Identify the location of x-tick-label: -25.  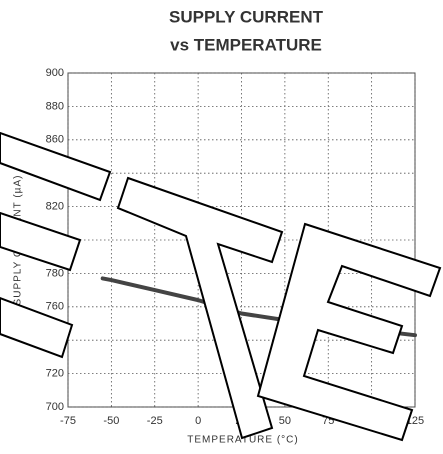
(155, 421).